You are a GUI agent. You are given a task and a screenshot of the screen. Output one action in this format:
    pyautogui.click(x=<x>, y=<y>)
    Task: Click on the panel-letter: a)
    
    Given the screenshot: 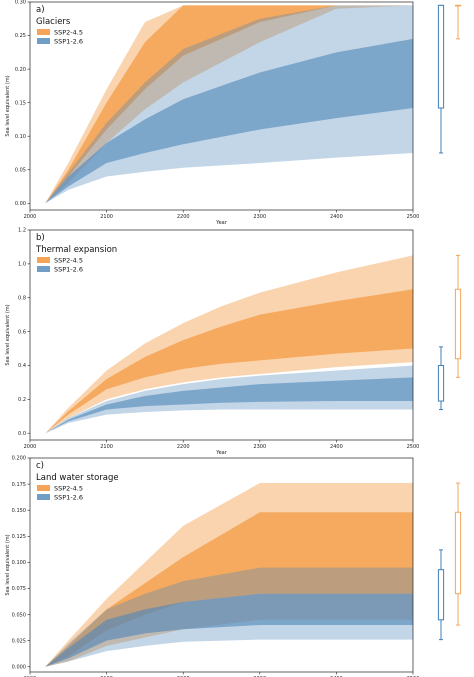 What is the action you would take?
    pyautogui.click(x=40, y=10)
    